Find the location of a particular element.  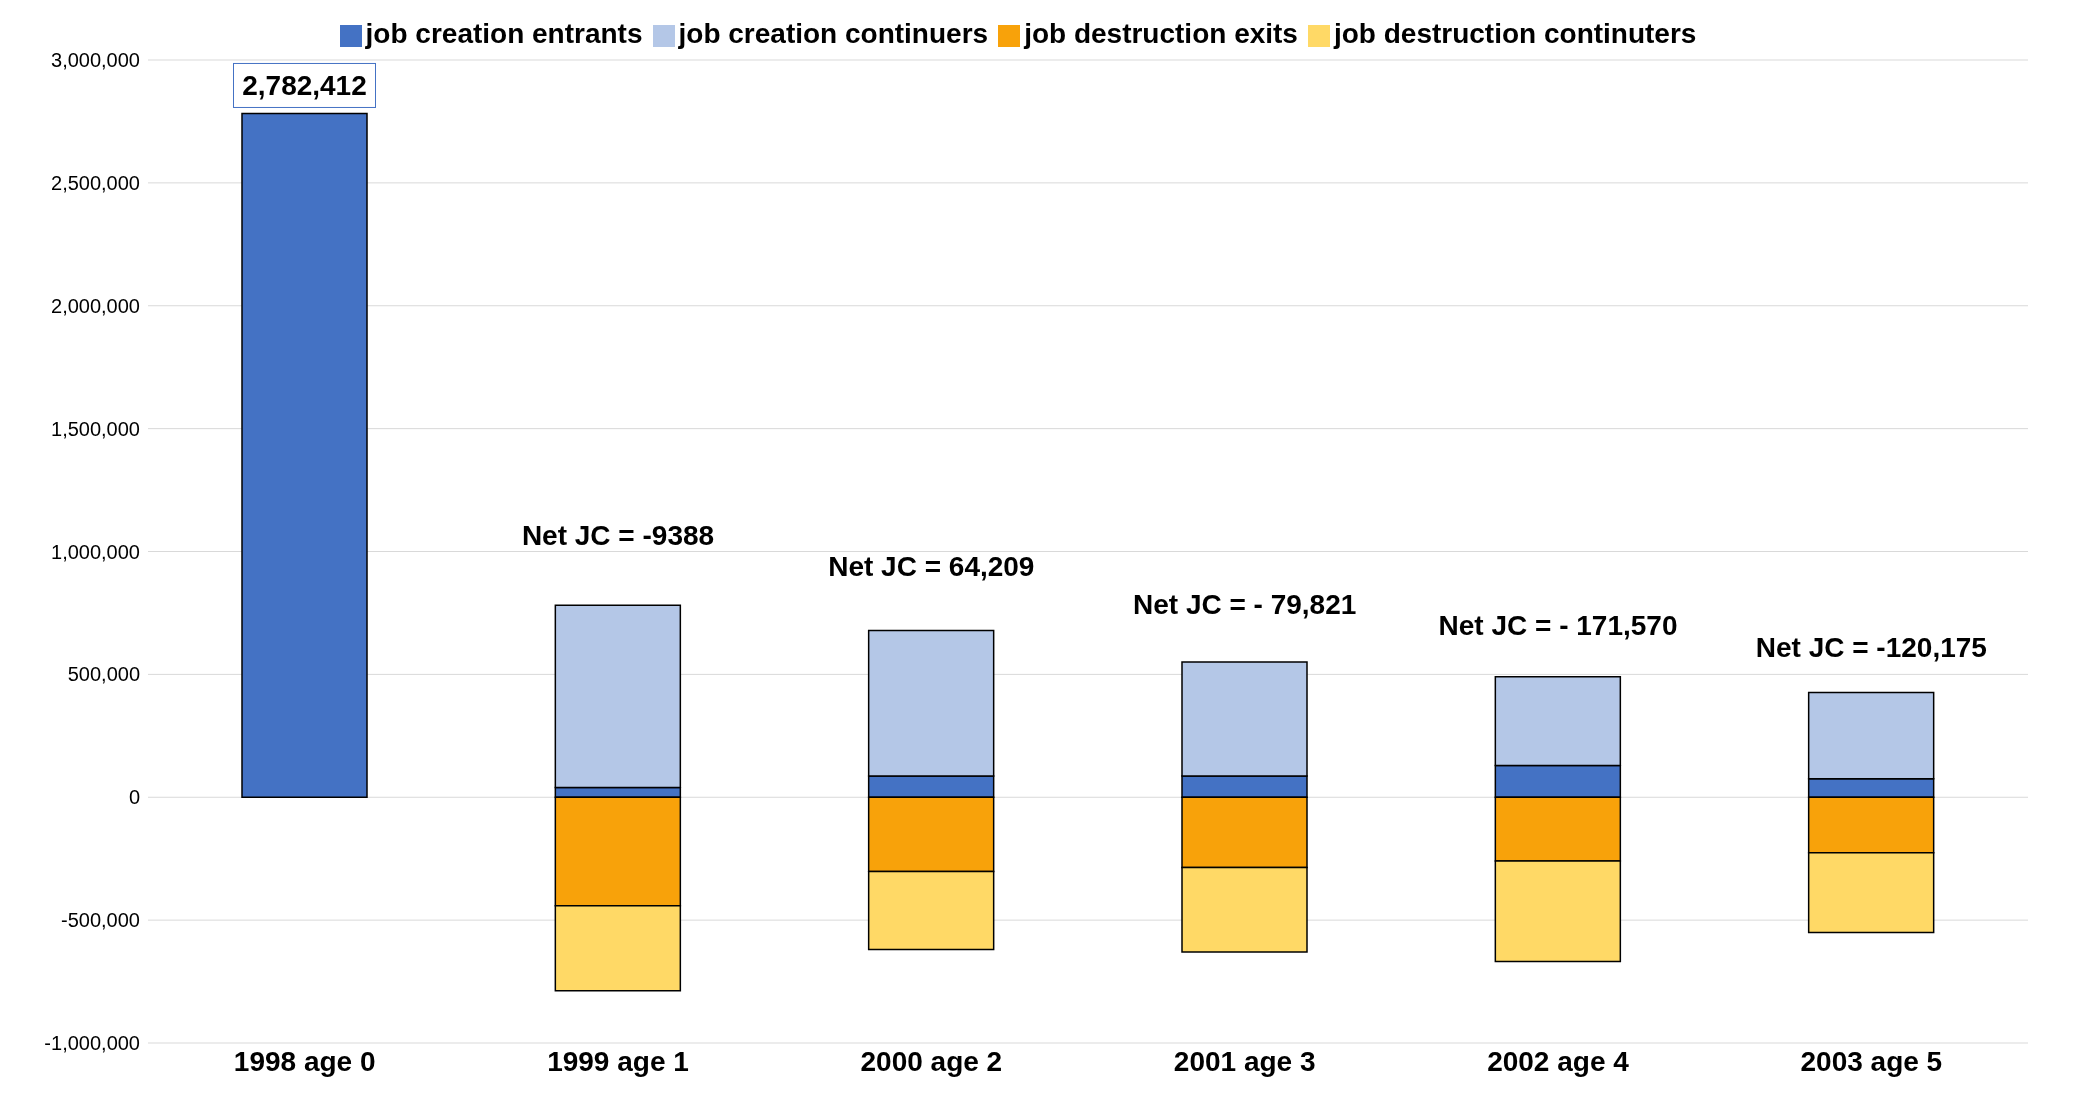

legend-label: job destruction continuters is located at coordinates (1515, 33).